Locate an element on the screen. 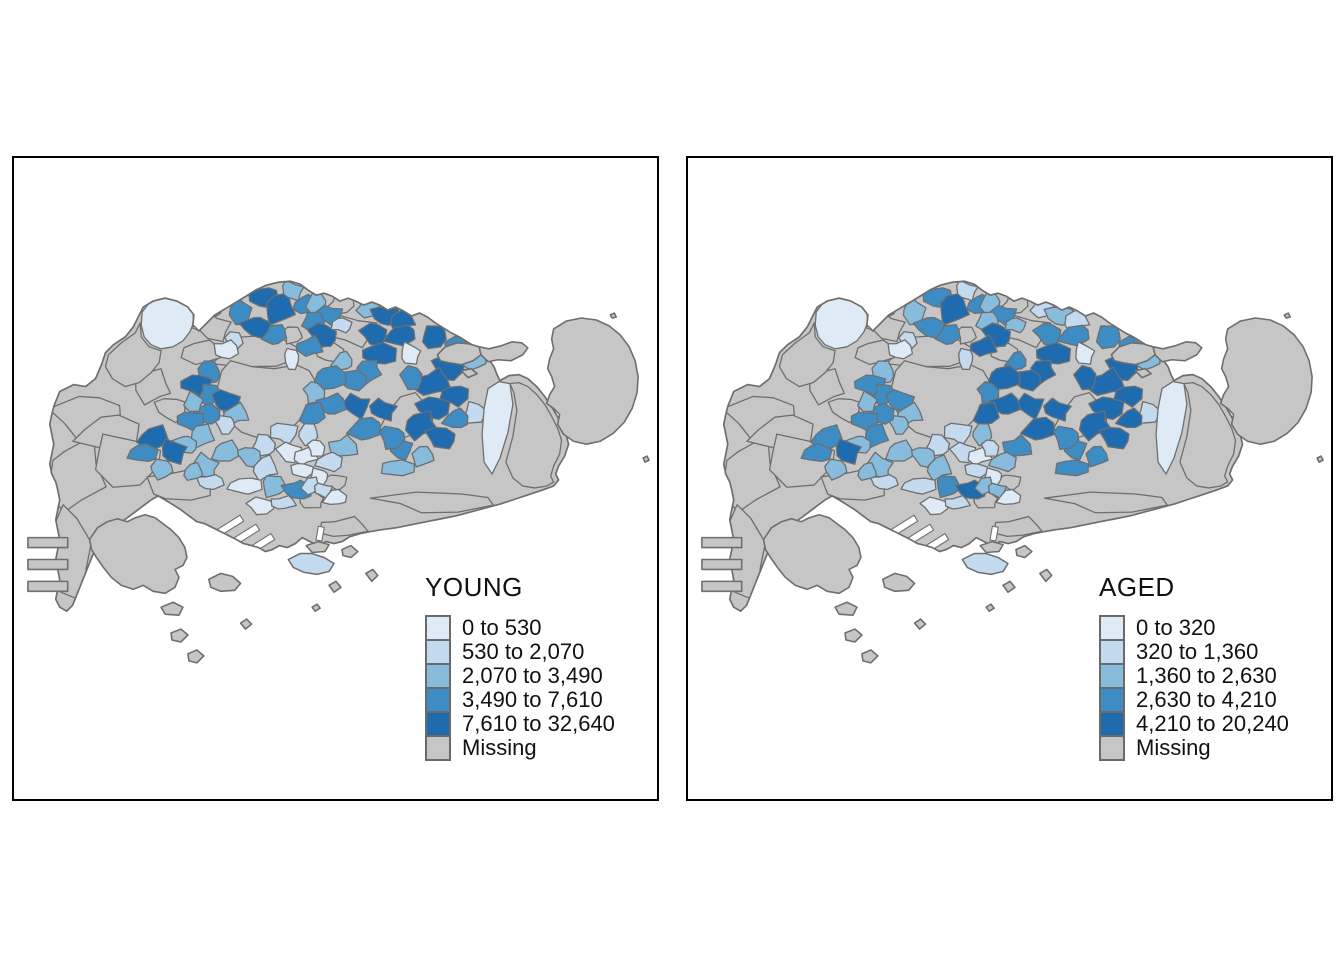  subzone-yishun-e is located at coordinates (1015, 325).